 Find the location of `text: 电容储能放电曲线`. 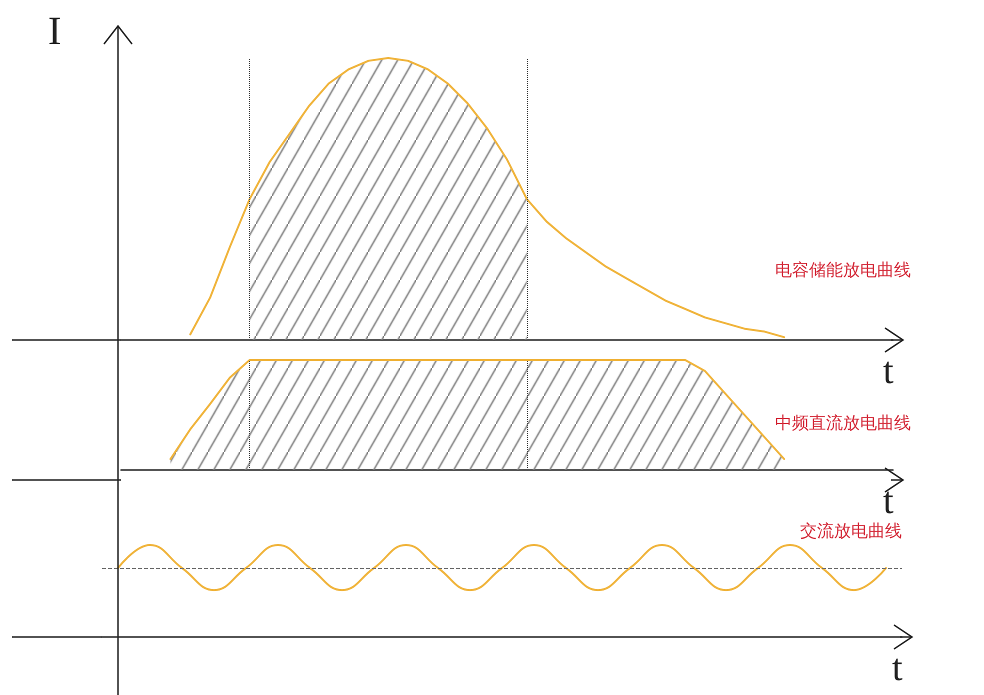

text: 电容储能放电曲线 is located at coordinates (843, 270).